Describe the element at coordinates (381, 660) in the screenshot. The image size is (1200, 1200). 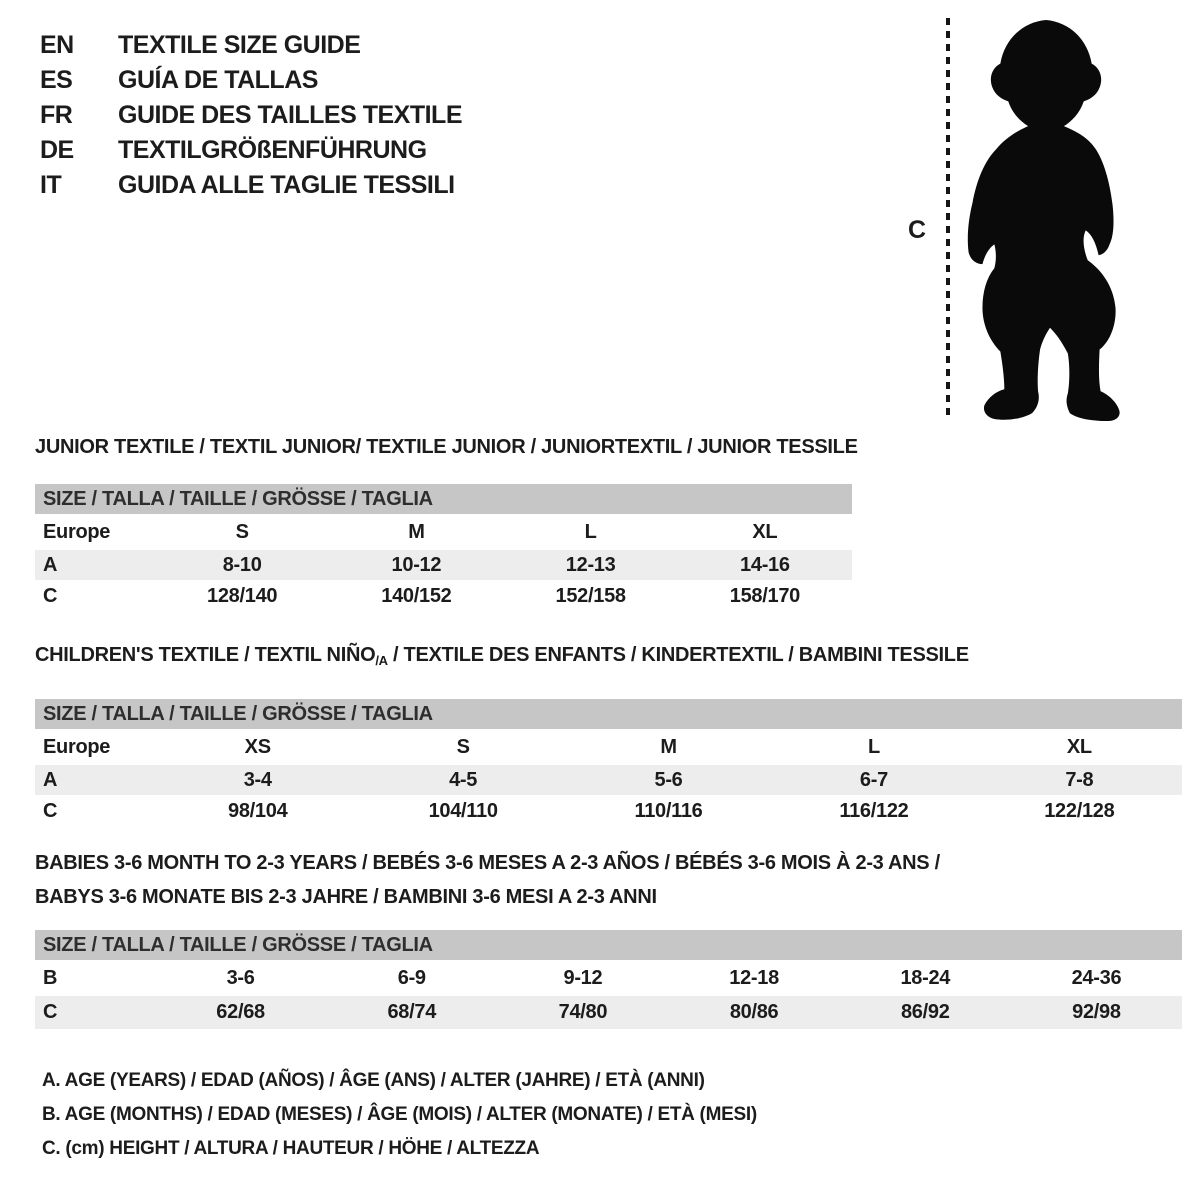
I see `children-title-subscript: /A` at that location.